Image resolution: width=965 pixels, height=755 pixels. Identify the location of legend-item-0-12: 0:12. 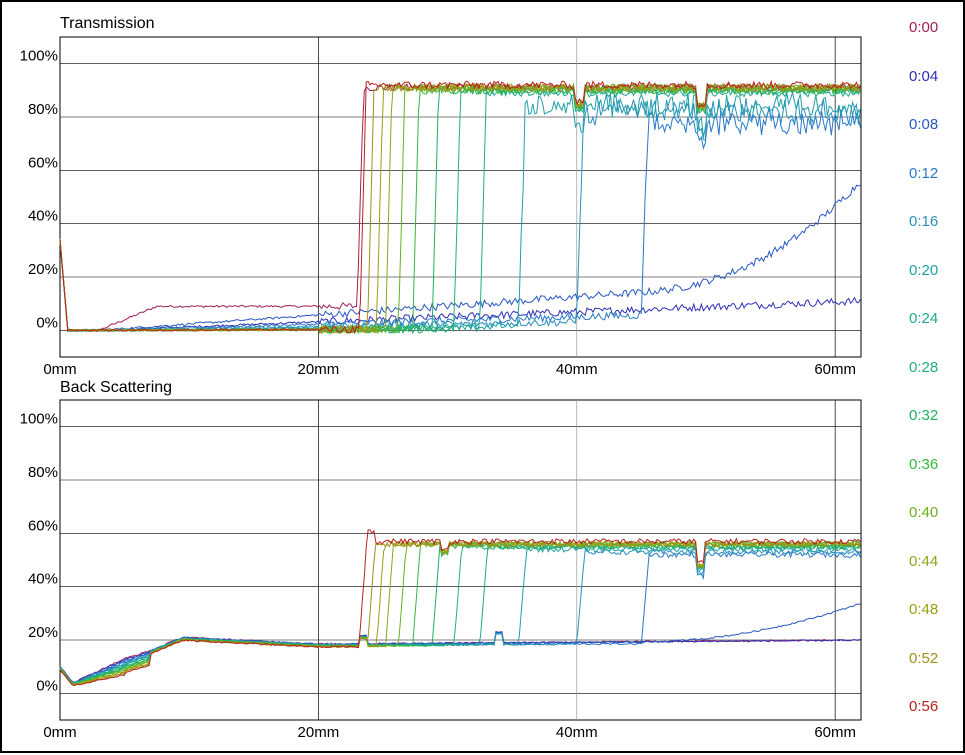
(924, 173).